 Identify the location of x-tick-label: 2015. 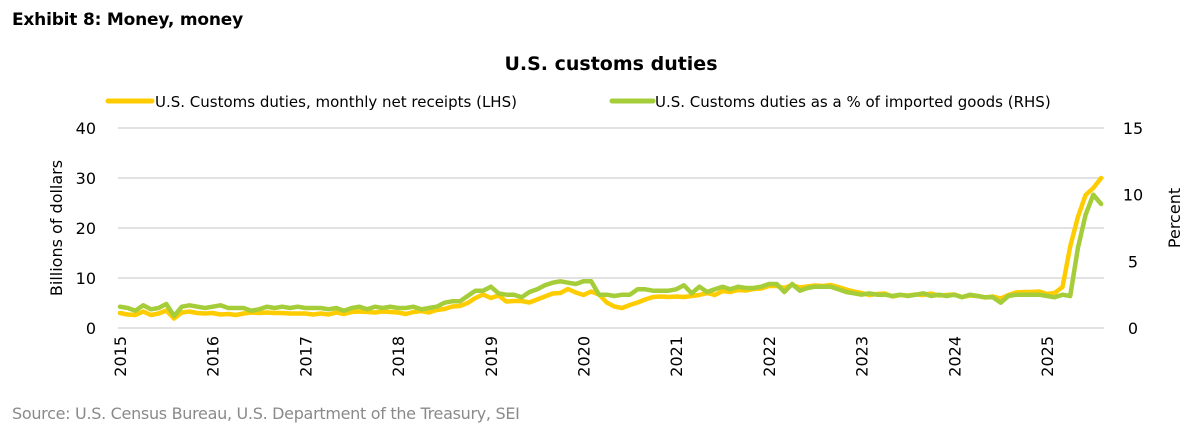
(120, 356).